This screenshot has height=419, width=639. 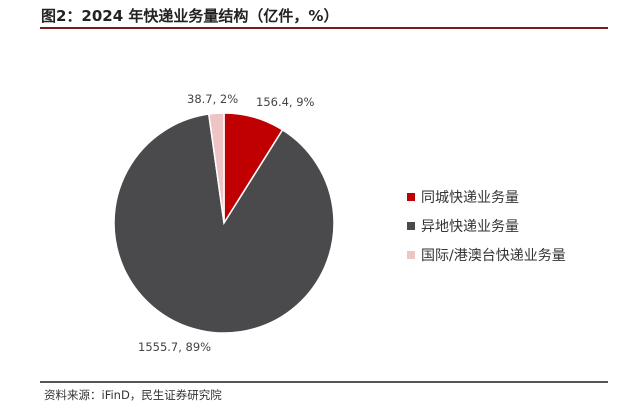 What do you see at coordinates (133, 395) in the screenshot?
I see `source-note: 资料来源：iFinD，民生证券研究院` at bounding box center [133, 395].